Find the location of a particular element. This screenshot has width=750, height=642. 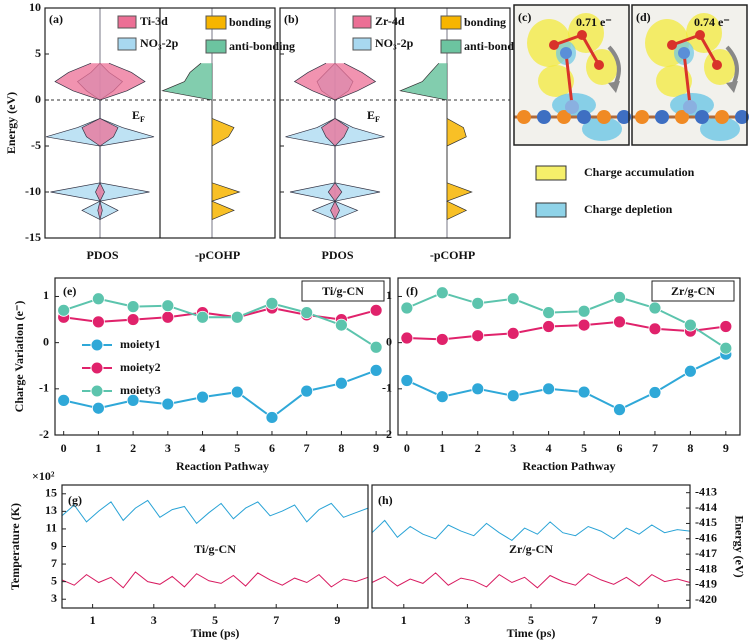

x-tick-label: 8 is located at coordinates (341, 448).